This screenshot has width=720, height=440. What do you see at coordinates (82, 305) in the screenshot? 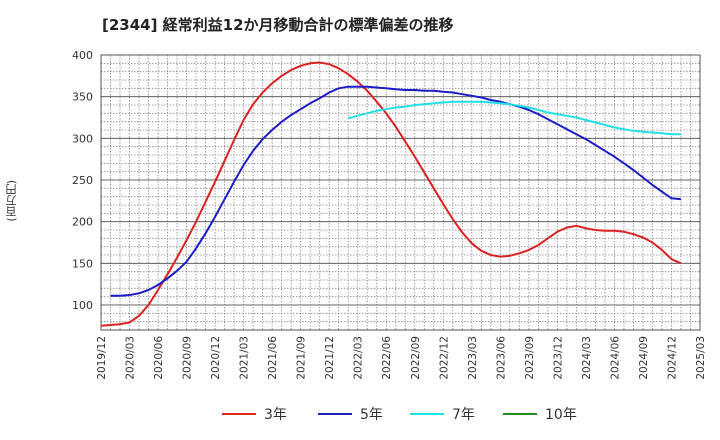
I see `y-tick-label: 100` at bounding box center [82, 305].